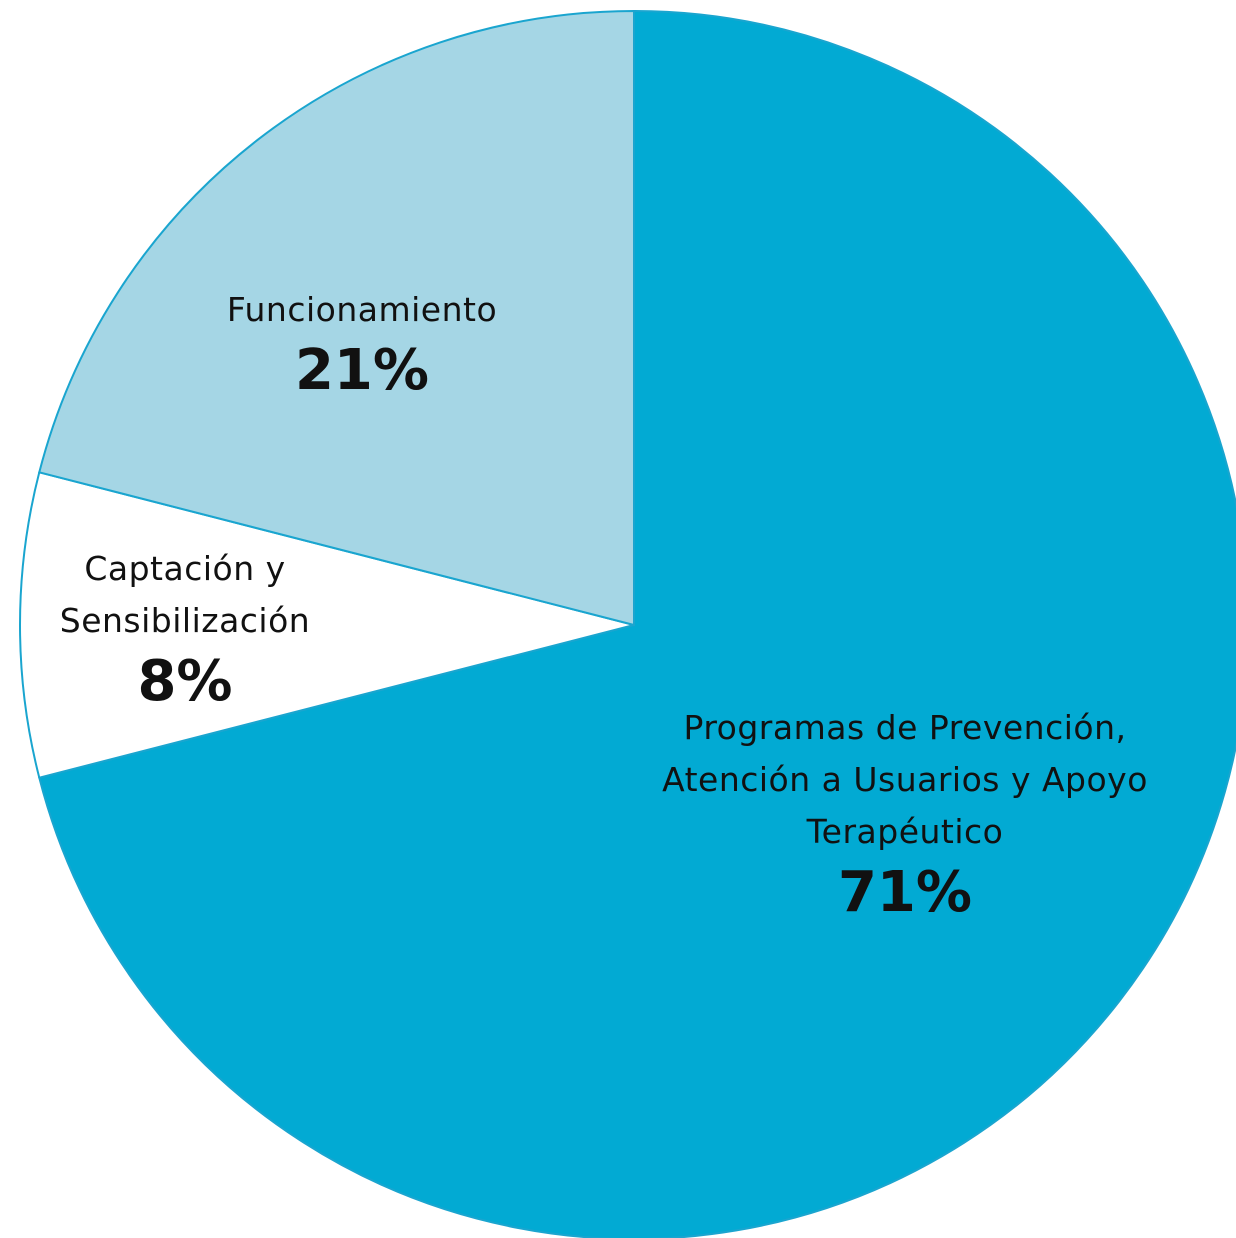 This screenshot has width=1236, height=1238. What do you see at coordinates (362, 370) in the screenshot?
I see `value-label: 21%` at bounding box center [362, 370].